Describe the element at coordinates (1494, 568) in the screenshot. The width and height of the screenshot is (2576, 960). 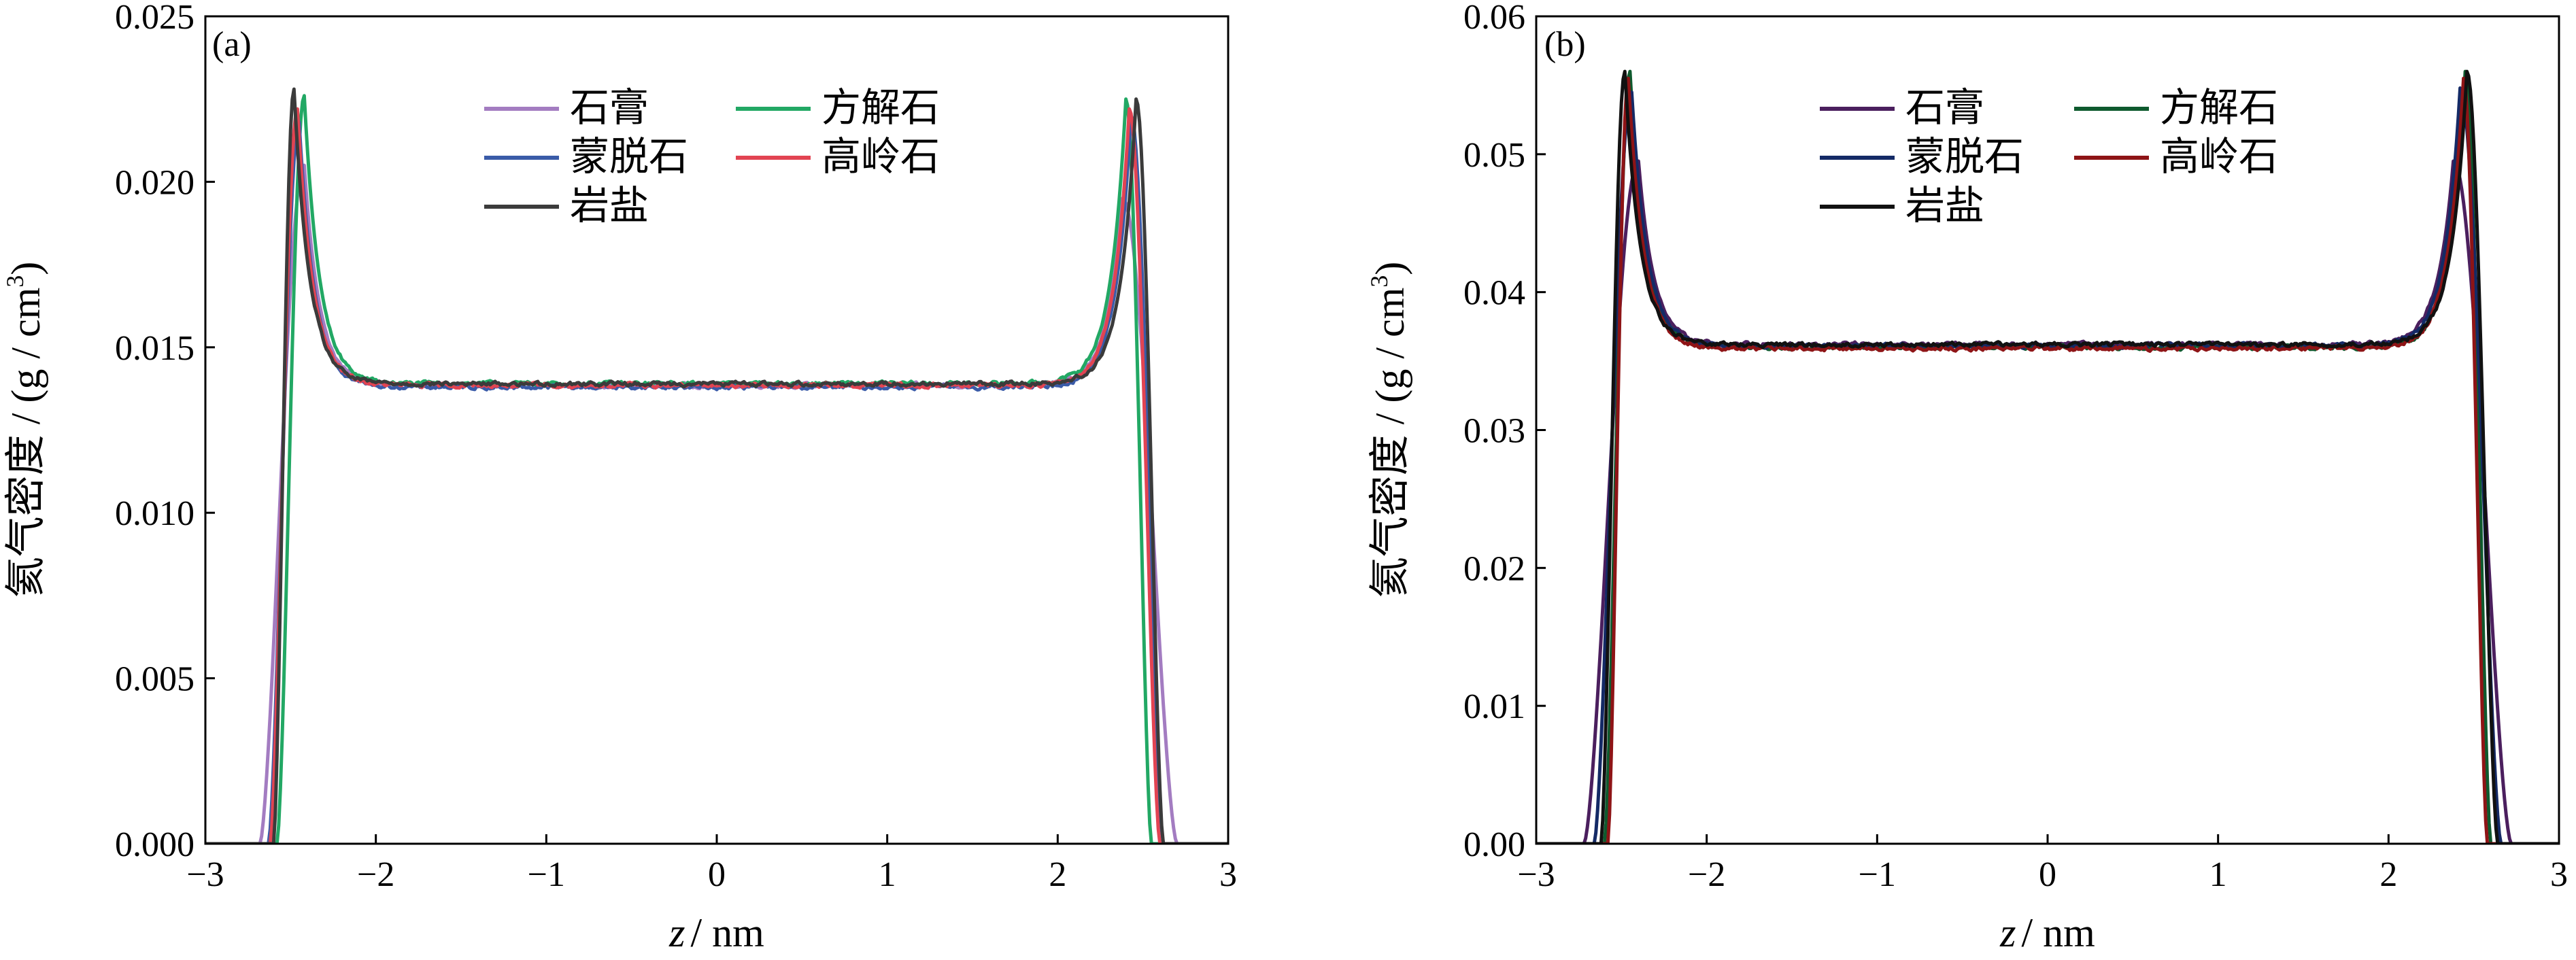
I see `y-tick-label: 0.02` at that location.